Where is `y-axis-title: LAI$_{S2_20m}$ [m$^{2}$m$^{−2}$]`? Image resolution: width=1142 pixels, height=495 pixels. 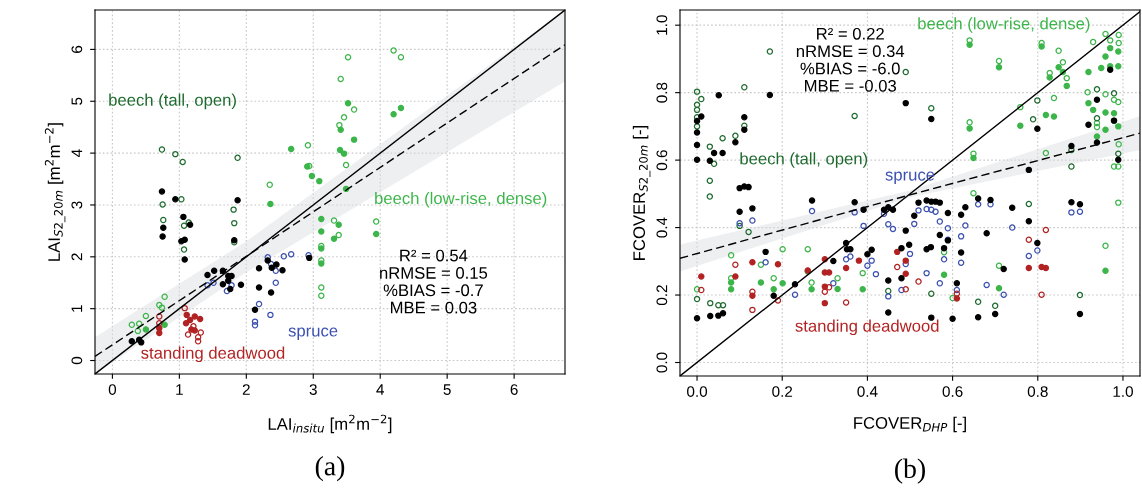
y-axis-title: LAI$_{S2_20m}$ [m$^{2}$m$^{−2}$] is located at coordinates (55, 192).